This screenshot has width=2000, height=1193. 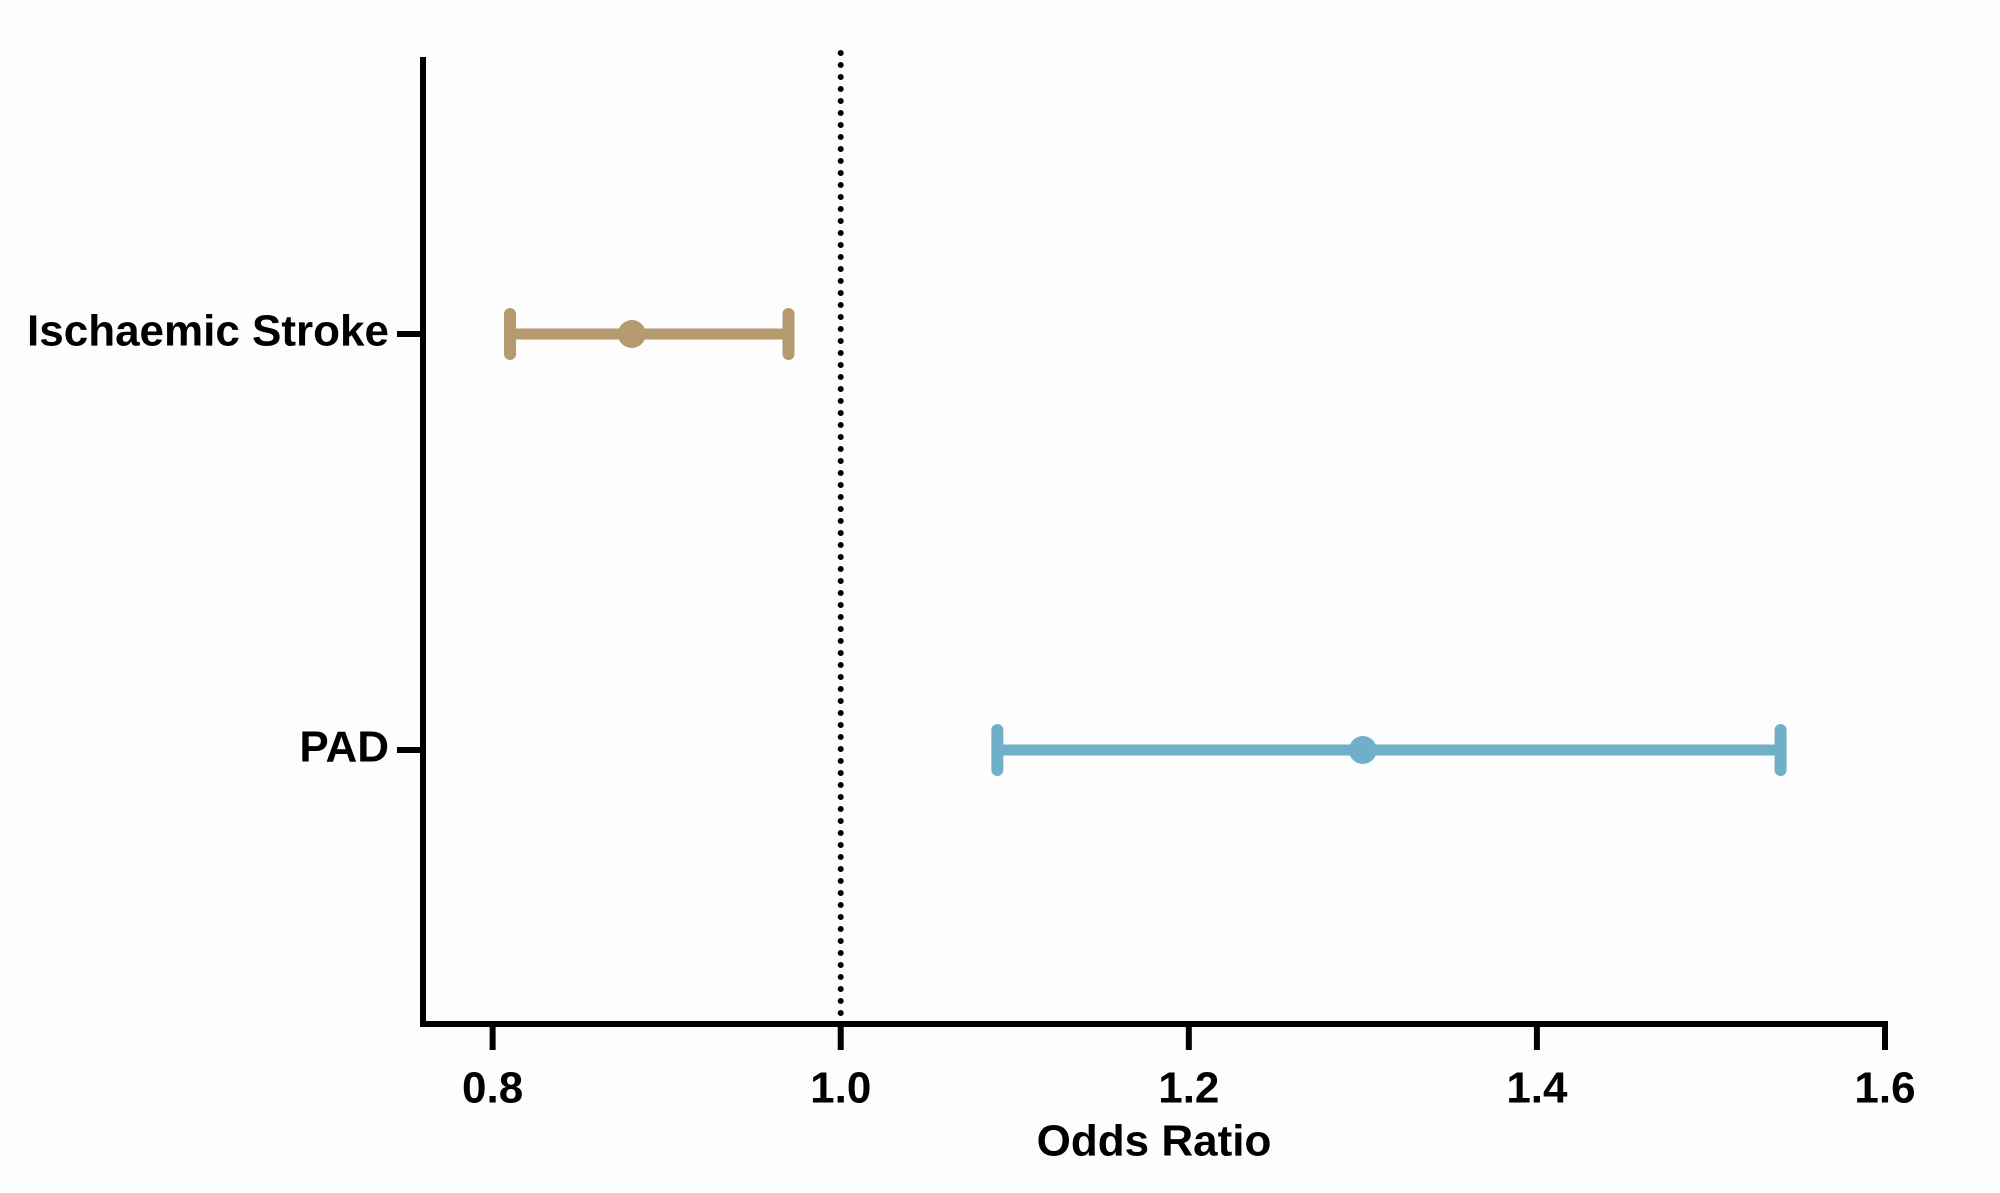 I want to click on x-tick-label: 0.8, so click(x=492, y=1088).